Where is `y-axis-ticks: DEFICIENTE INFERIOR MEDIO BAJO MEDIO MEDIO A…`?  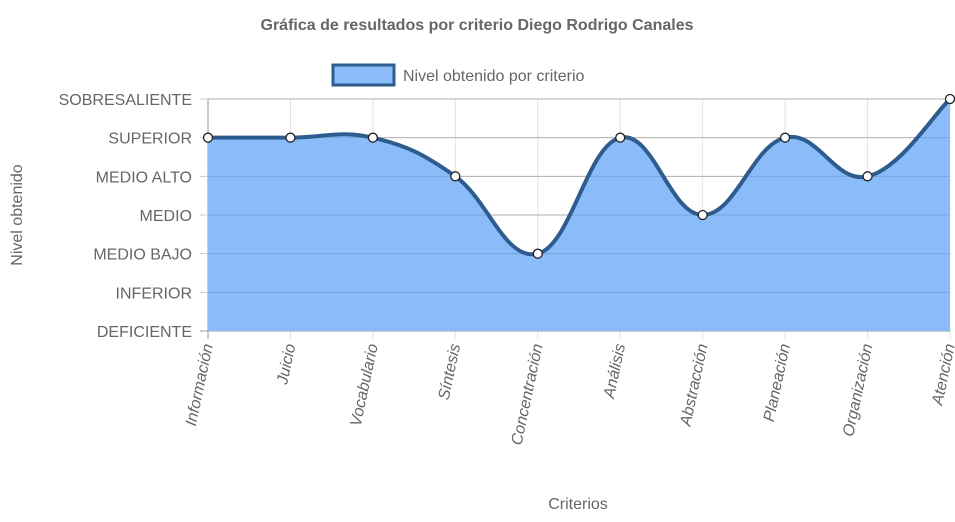 y-axis-ticks: DEFICIENTE INFERIOR MEDIO BAJO MEDIO MEDIO A… is located at coordinates (125, 216).